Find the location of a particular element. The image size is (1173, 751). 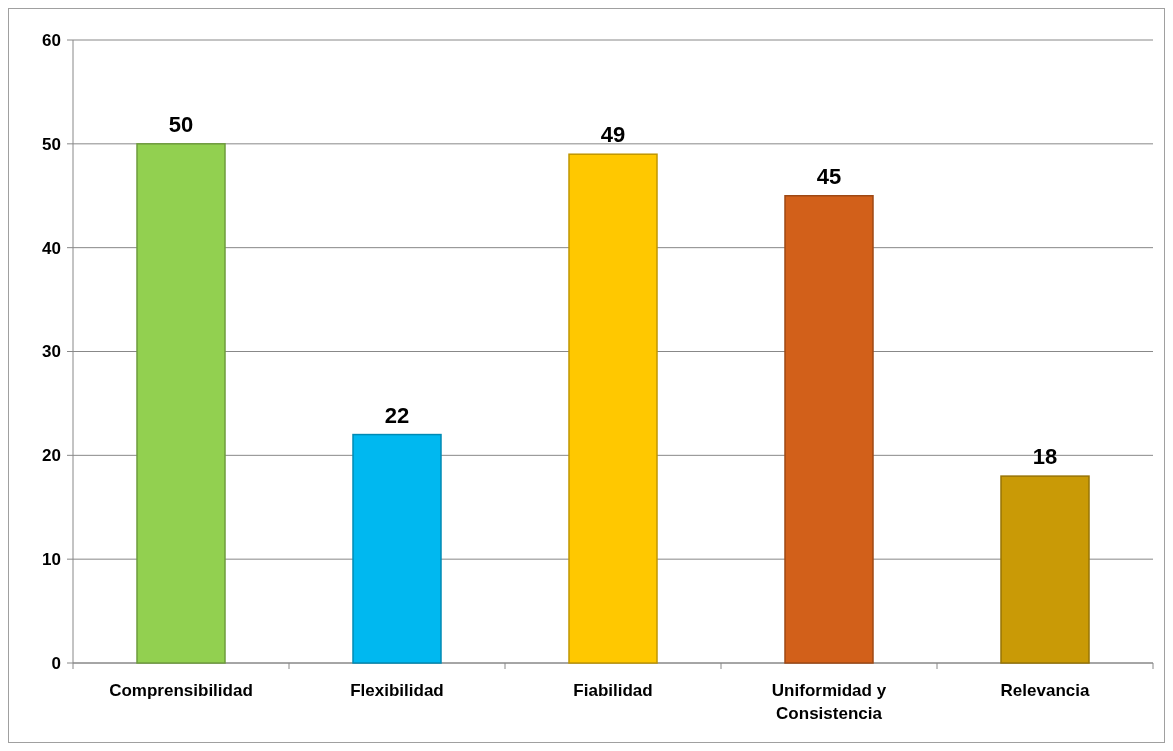

data-label: 50 is located at coordinates (181, 124).